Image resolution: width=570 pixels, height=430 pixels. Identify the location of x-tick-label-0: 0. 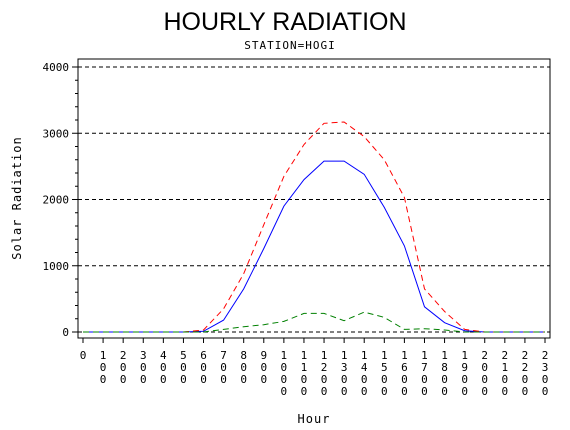
(83, 355).